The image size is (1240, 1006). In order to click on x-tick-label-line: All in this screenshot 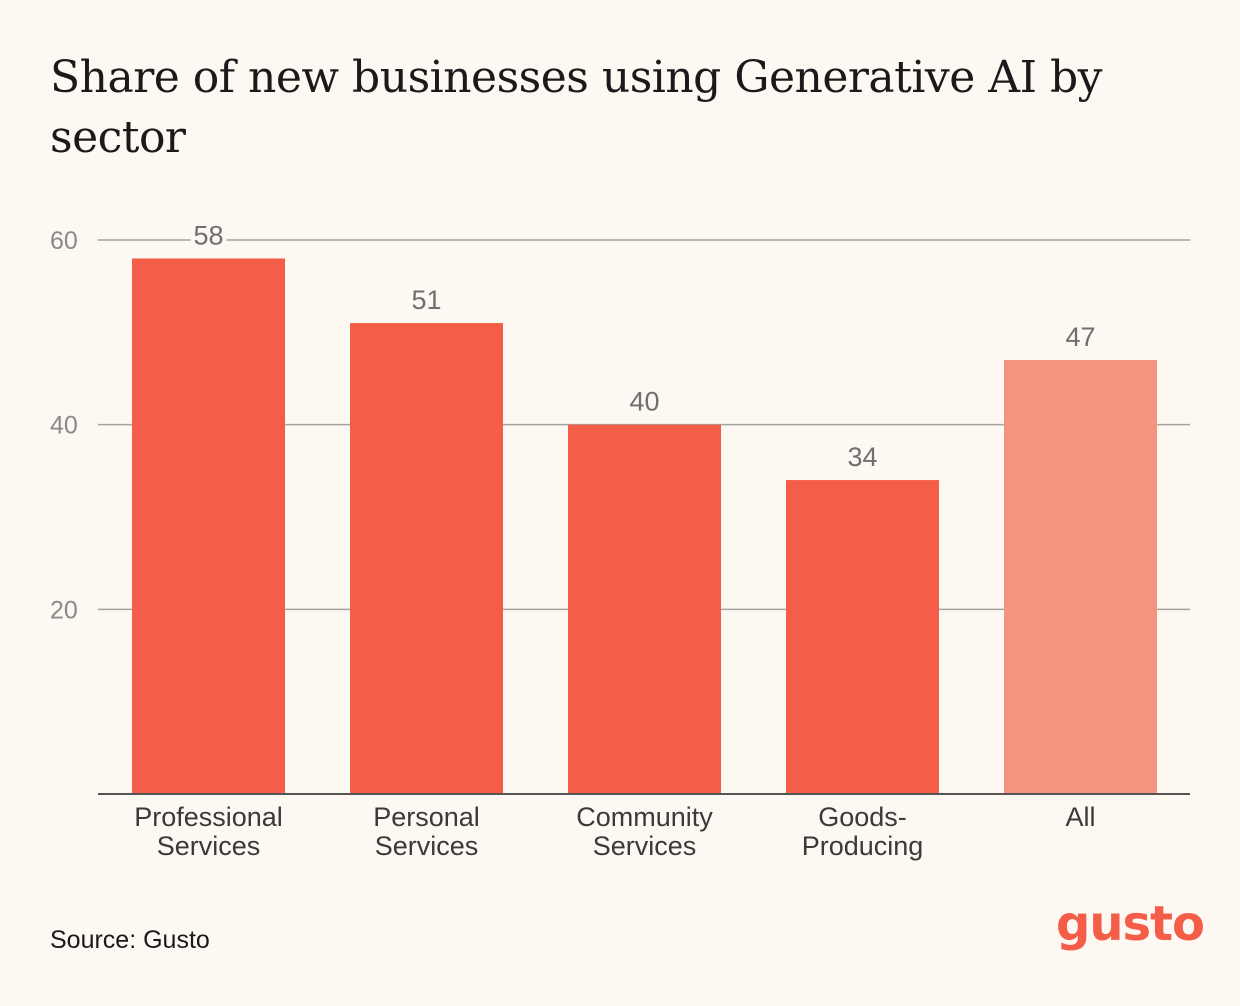, I will do `click(1080, 817)`.